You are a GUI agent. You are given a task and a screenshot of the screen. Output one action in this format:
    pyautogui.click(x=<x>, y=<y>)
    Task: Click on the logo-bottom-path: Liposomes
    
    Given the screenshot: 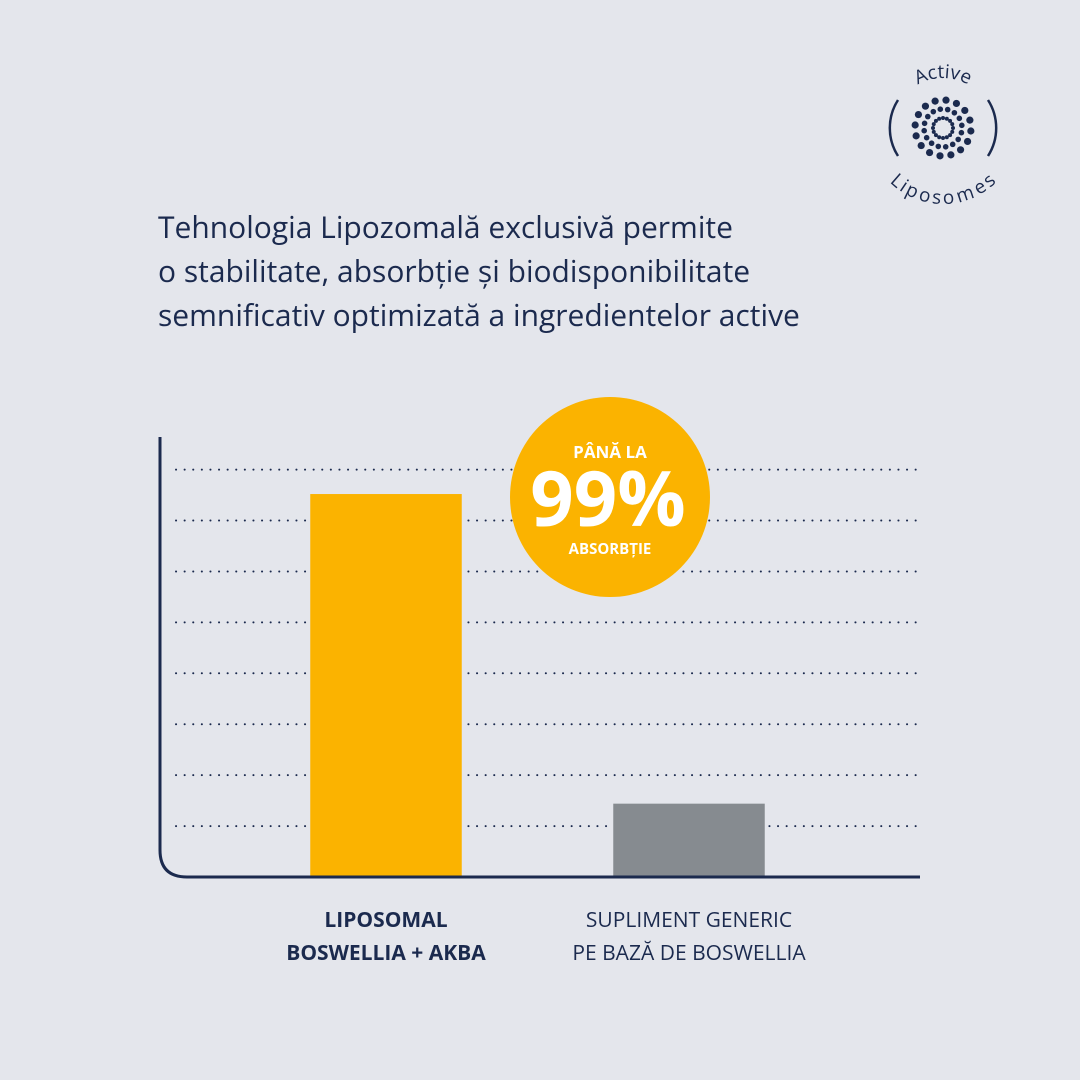 What is the action you would take?
    pyautogui.click(x=942, y=188)
    